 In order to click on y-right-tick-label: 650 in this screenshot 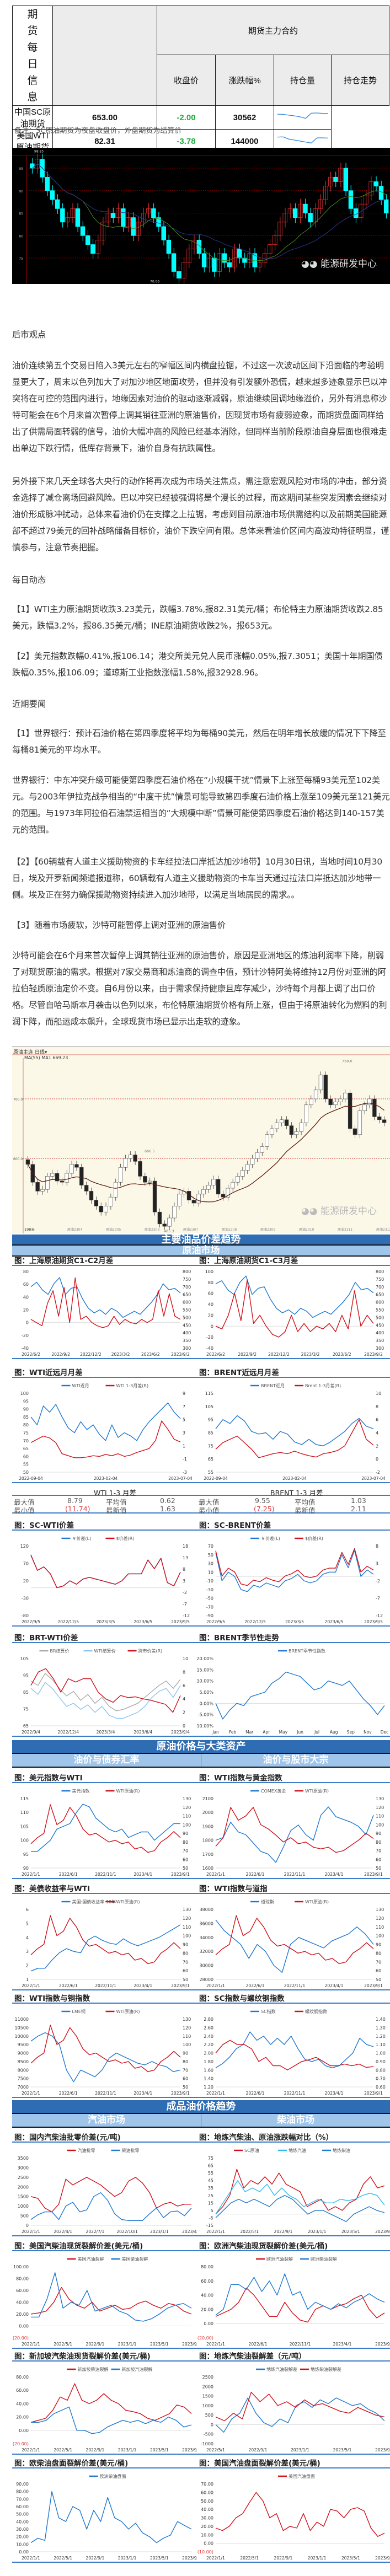, I will do `click(187, 1294)`.